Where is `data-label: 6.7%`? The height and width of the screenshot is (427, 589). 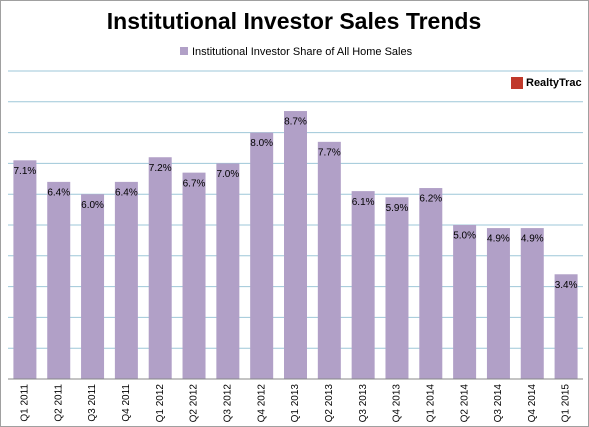
data-label: 6.7% is located at coordinates (194, 183).